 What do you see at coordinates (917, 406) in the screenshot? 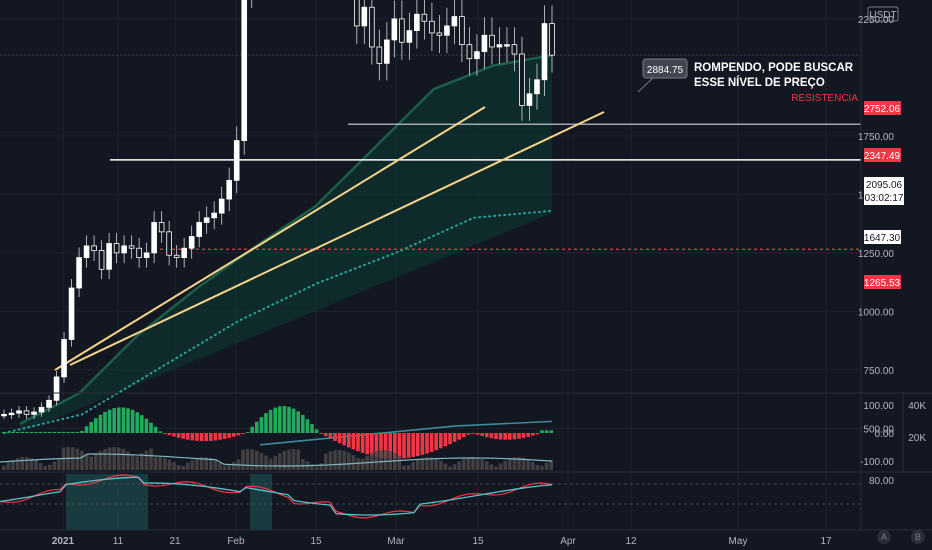
I see `volume-tick: 40K` at bounding box center [917, 406].